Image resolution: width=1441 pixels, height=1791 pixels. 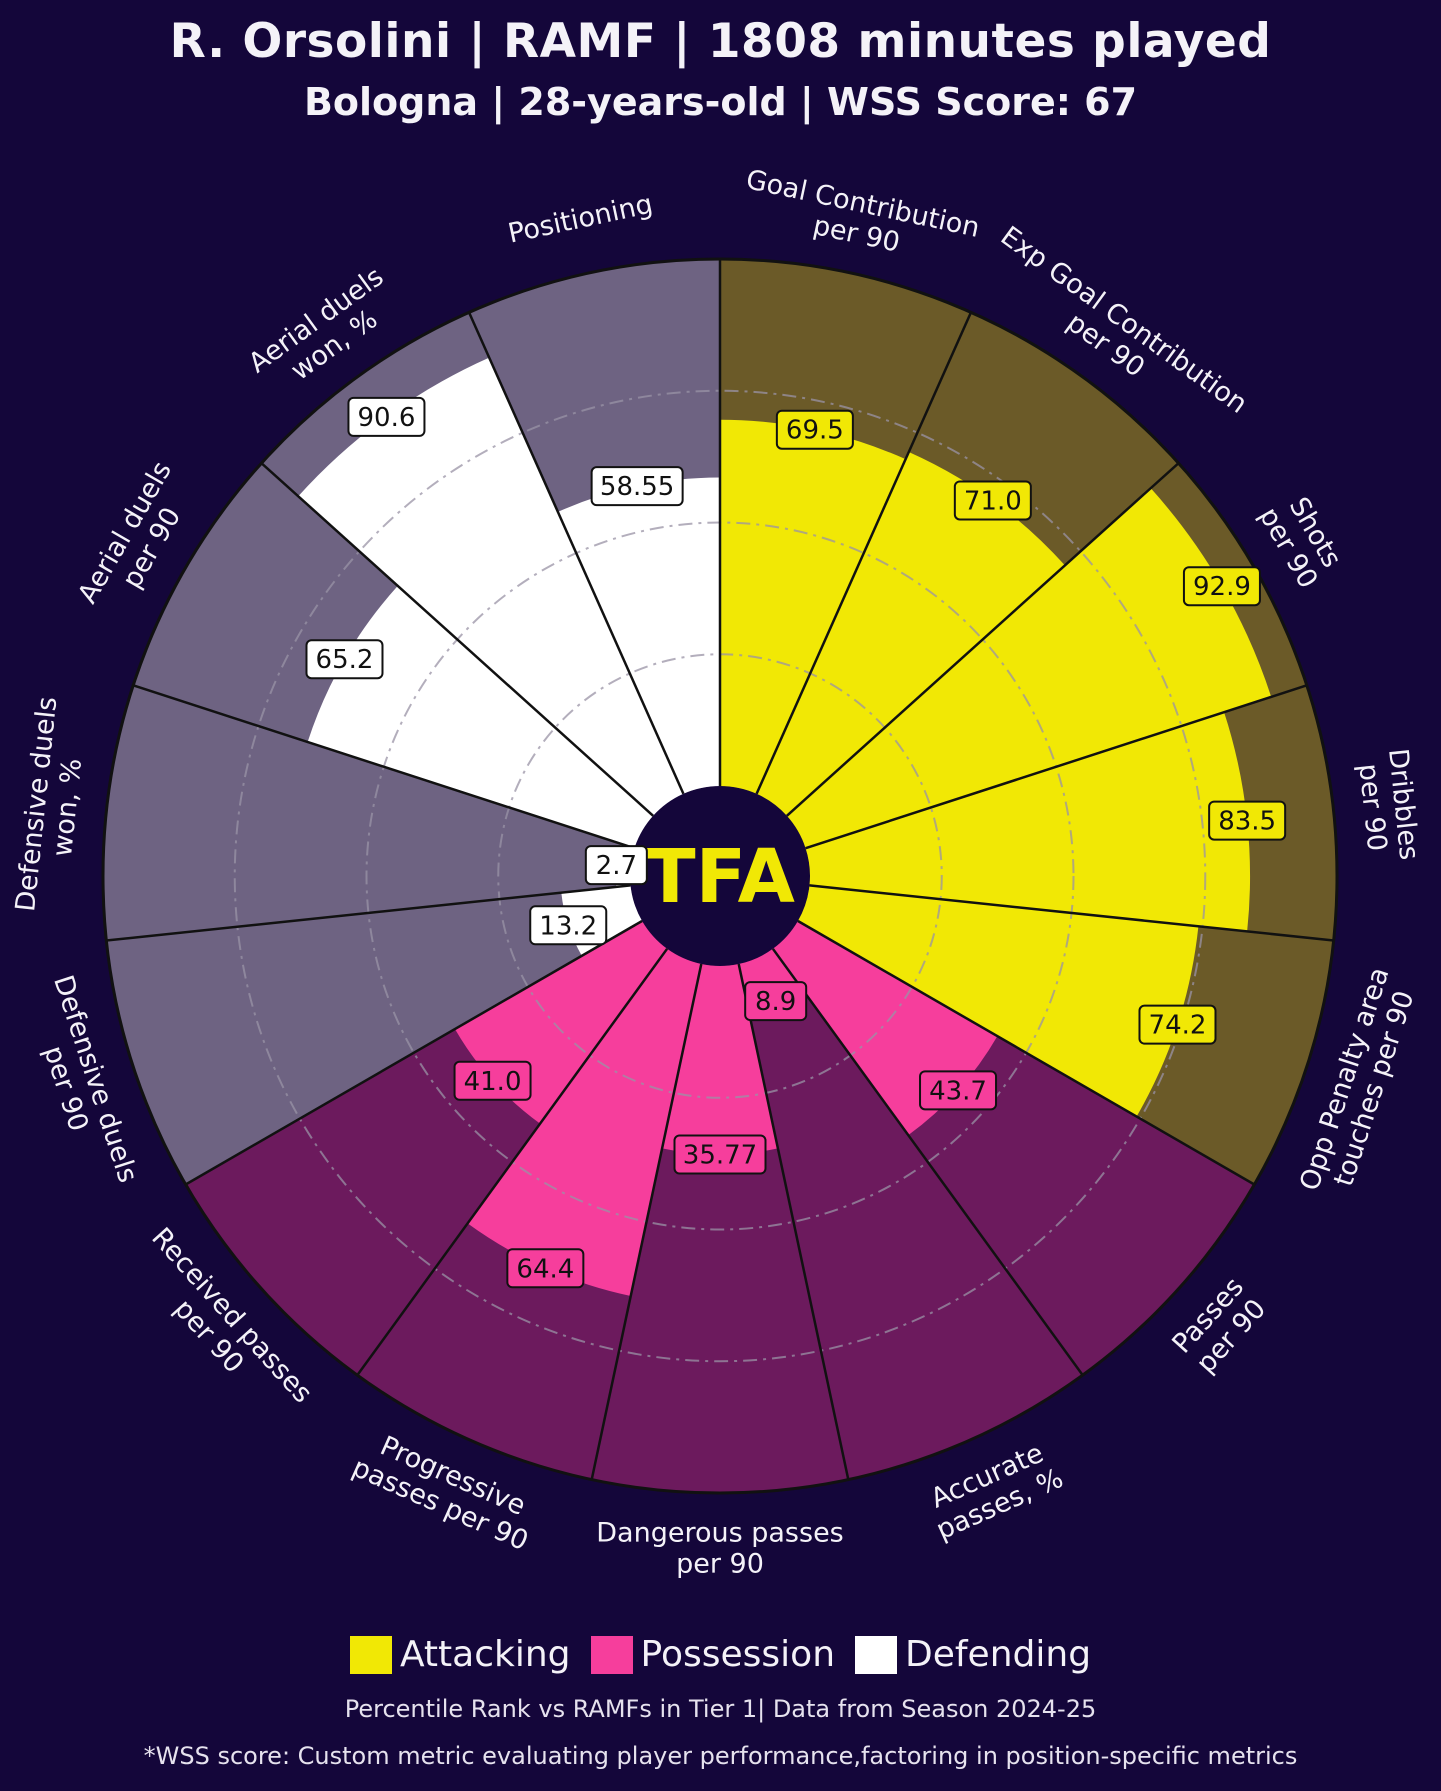 I want to click on legend-label-defending: Defending, so click(x=998, y=1654).